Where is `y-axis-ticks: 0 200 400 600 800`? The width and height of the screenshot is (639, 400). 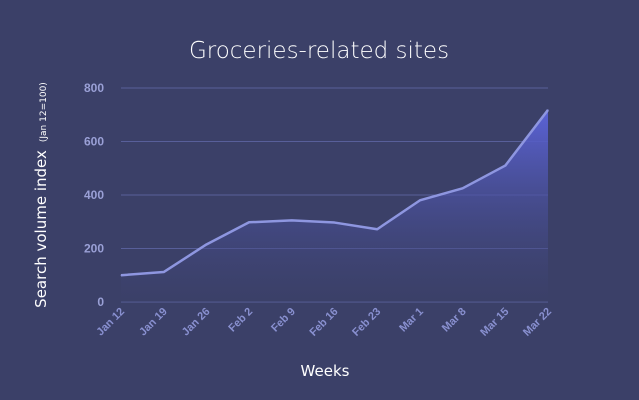
y-axis-ticks: 0 200 400 600 800 is located at coordinates (94, 195).